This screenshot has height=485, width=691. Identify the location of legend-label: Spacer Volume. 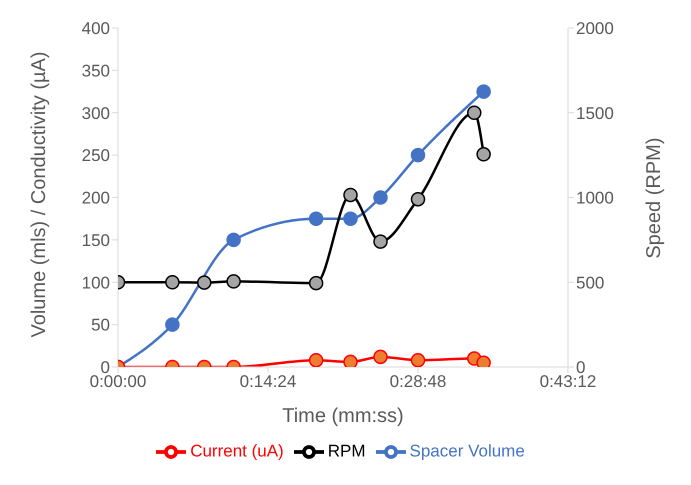
(467, 450).